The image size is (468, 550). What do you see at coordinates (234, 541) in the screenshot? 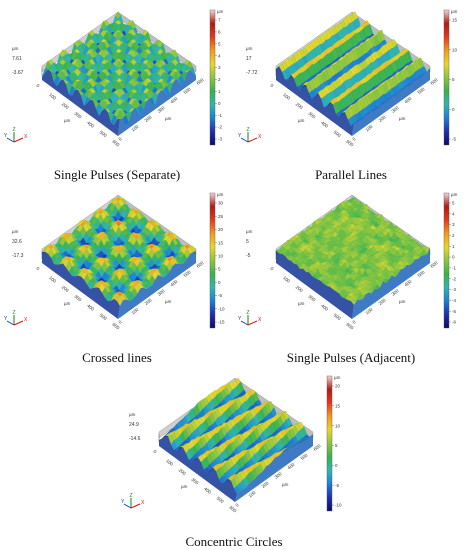
I see `panel-caption: Concentric Circles` at bounding box center [234, 541].